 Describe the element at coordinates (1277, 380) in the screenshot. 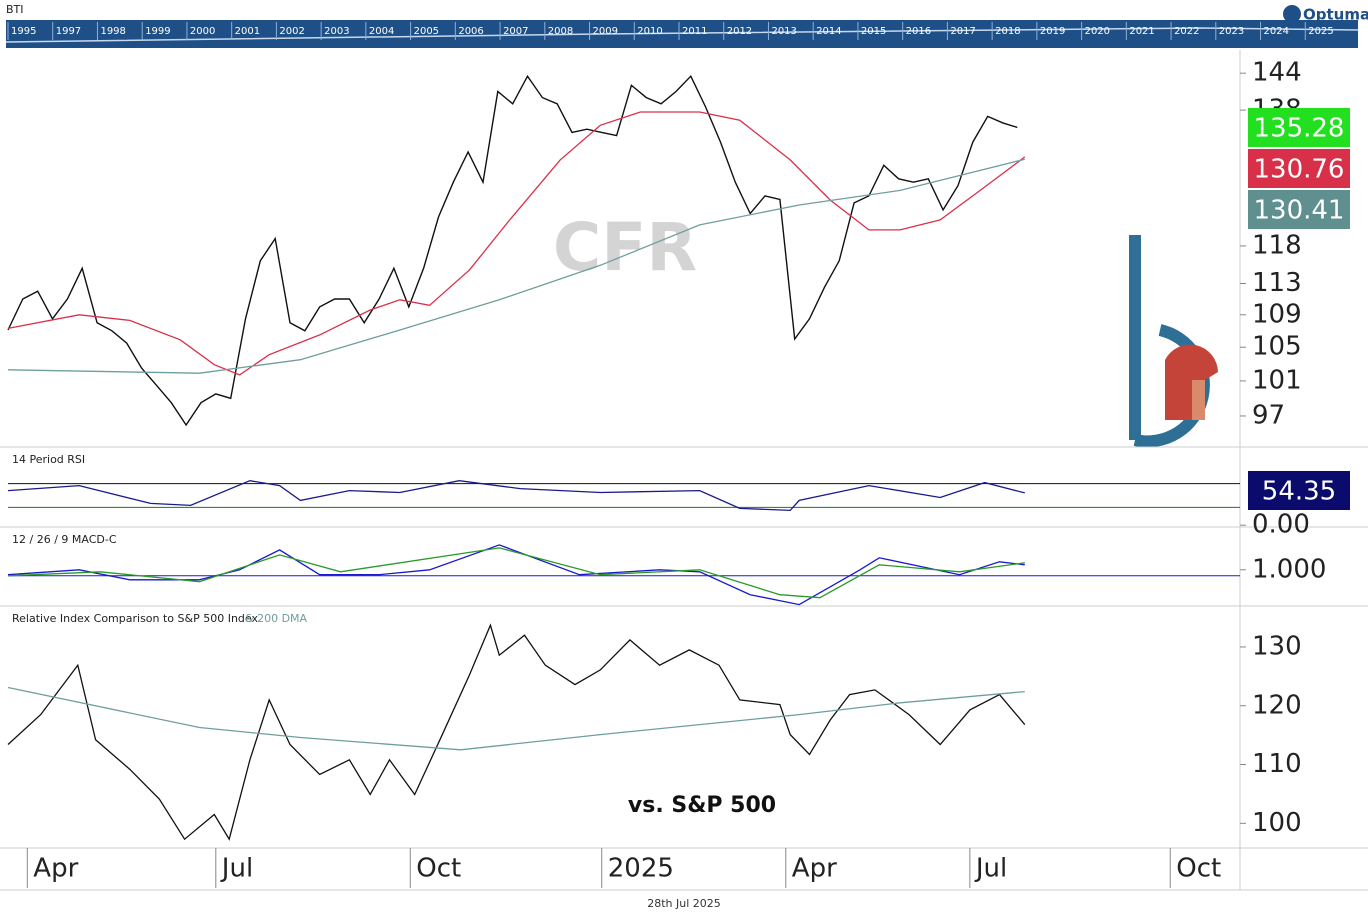

I see `y-tick-label: 101` at that location.